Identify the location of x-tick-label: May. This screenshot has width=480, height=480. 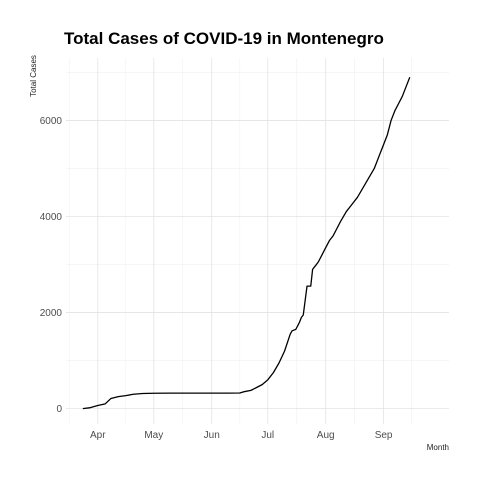
(153, 435).